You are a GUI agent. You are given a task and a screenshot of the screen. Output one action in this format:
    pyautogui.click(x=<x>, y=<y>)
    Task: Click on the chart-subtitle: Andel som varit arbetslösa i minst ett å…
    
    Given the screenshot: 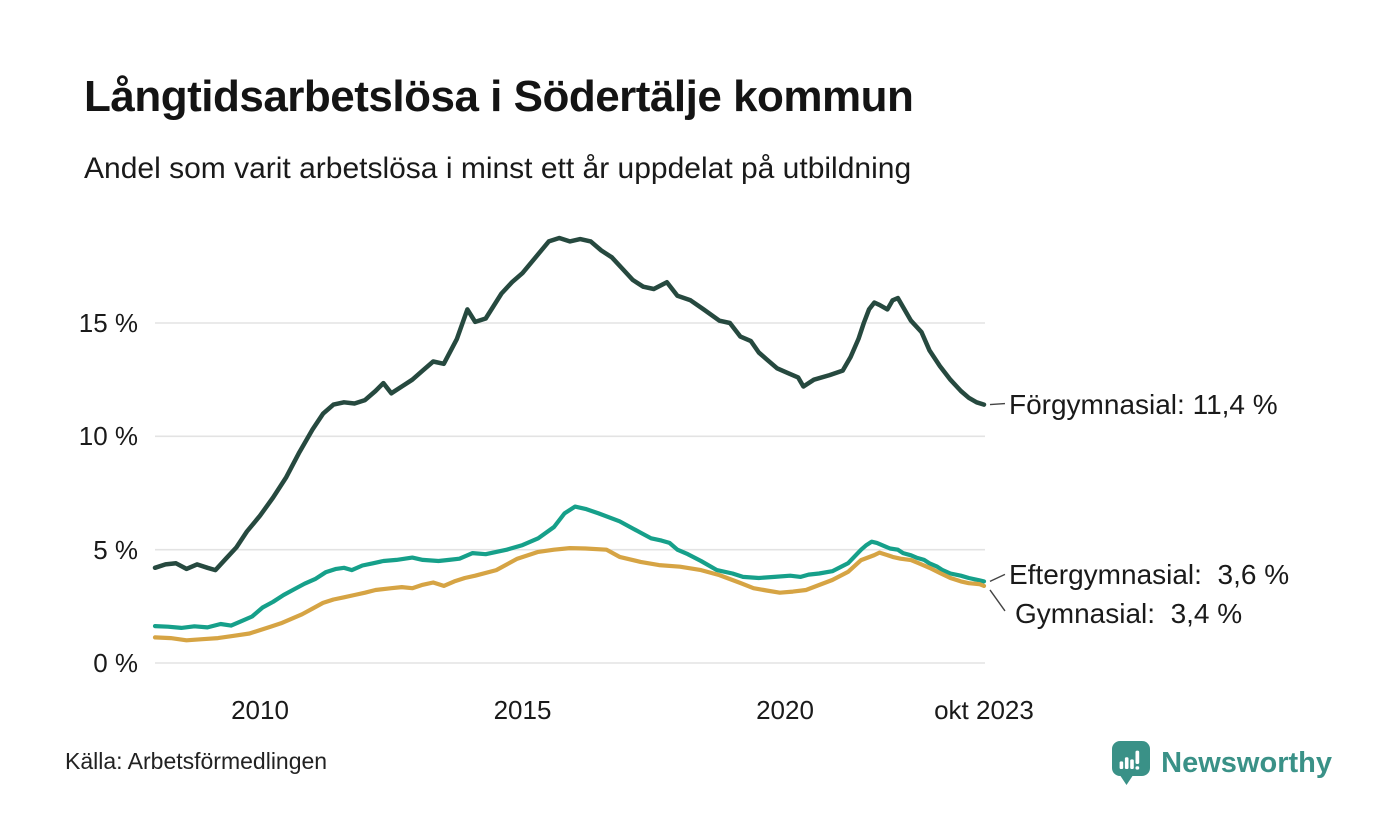 What is the action you would take?
    pyautogui.click(x=498, y=168)
    